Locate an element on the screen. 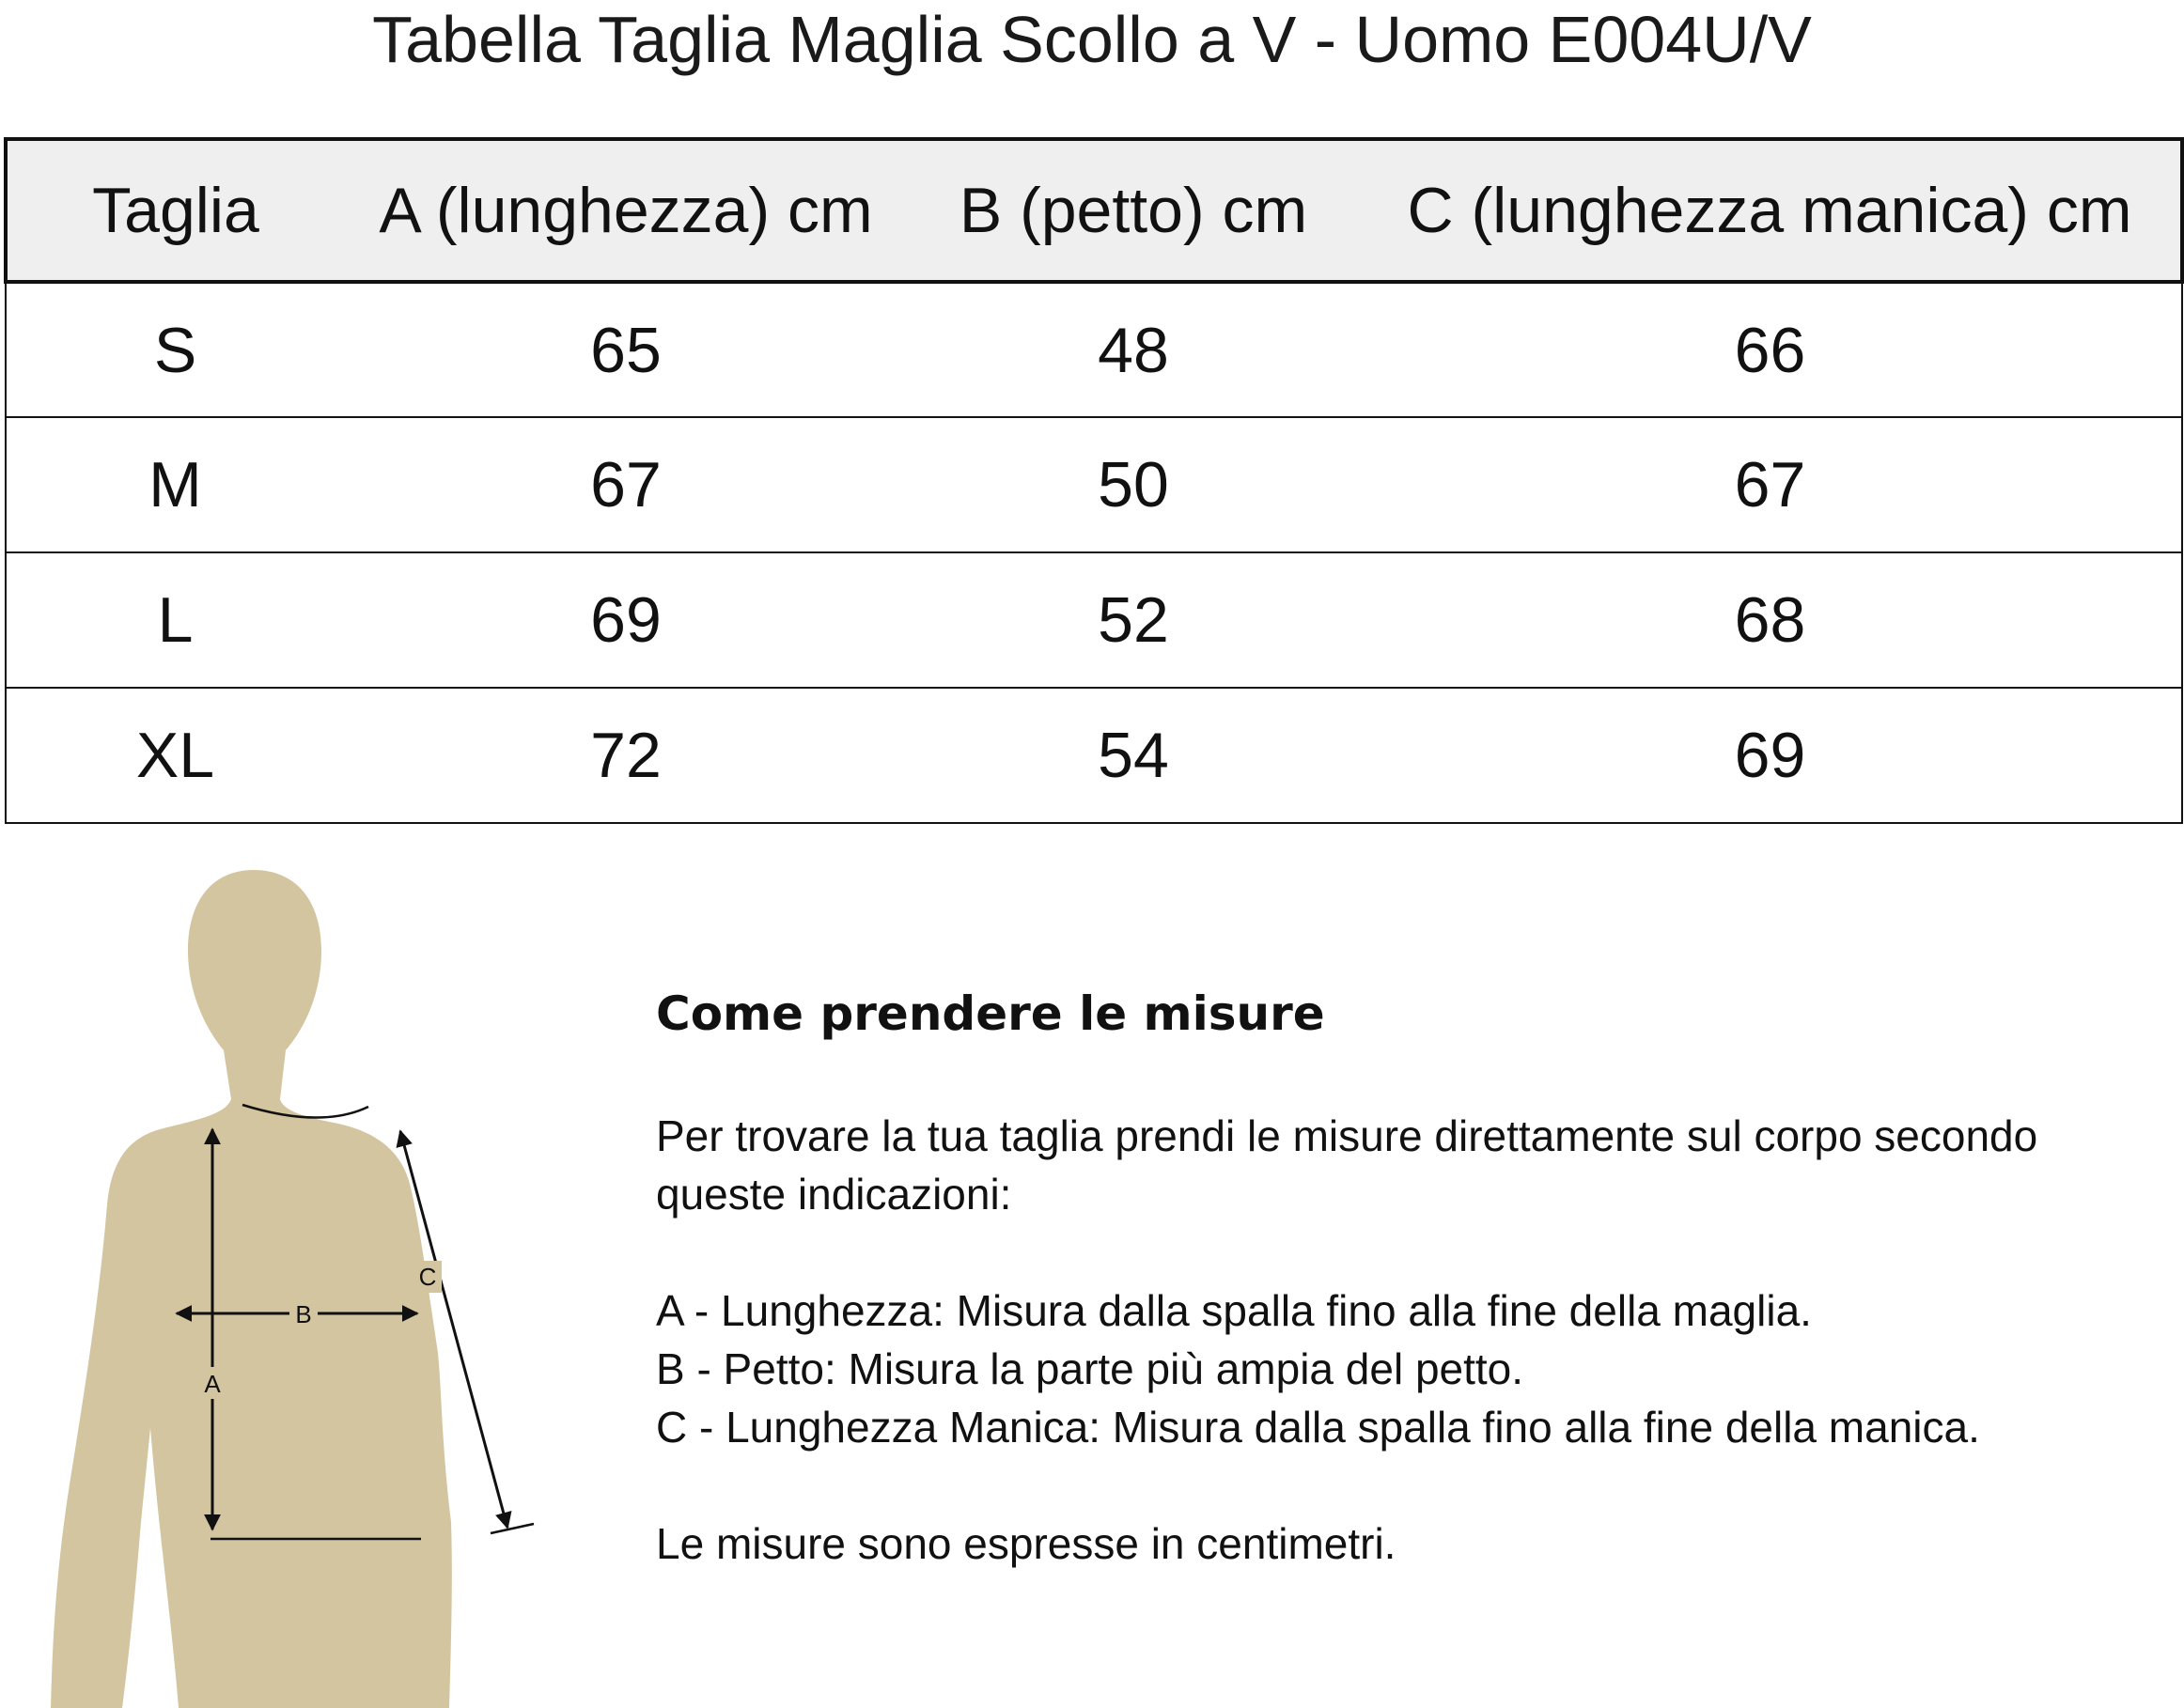 This screenshot has height=1708, width=2184. table-row: S 65 48 66 is located at coordinates (1094, 350).